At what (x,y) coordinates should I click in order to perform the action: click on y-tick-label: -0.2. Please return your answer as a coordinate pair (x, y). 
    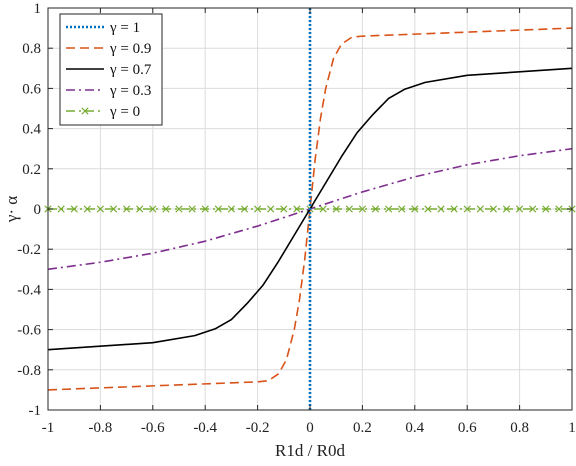
    Looking at the image, I should click on (29, 250).